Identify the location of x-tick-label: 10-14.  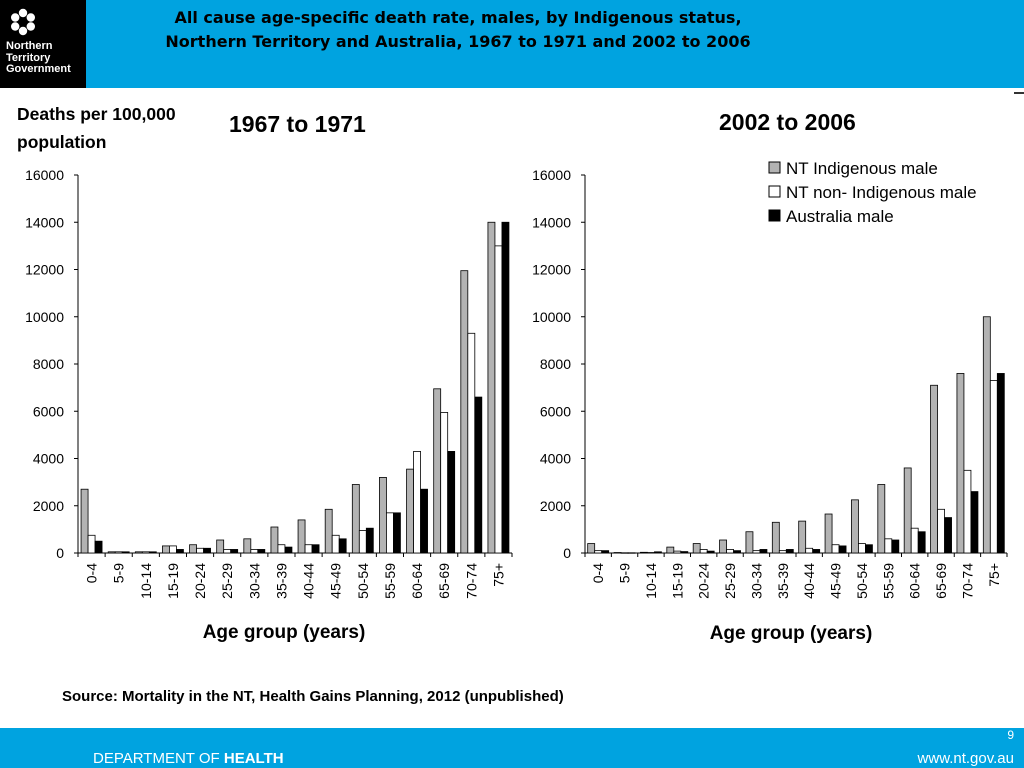
(651, 581).